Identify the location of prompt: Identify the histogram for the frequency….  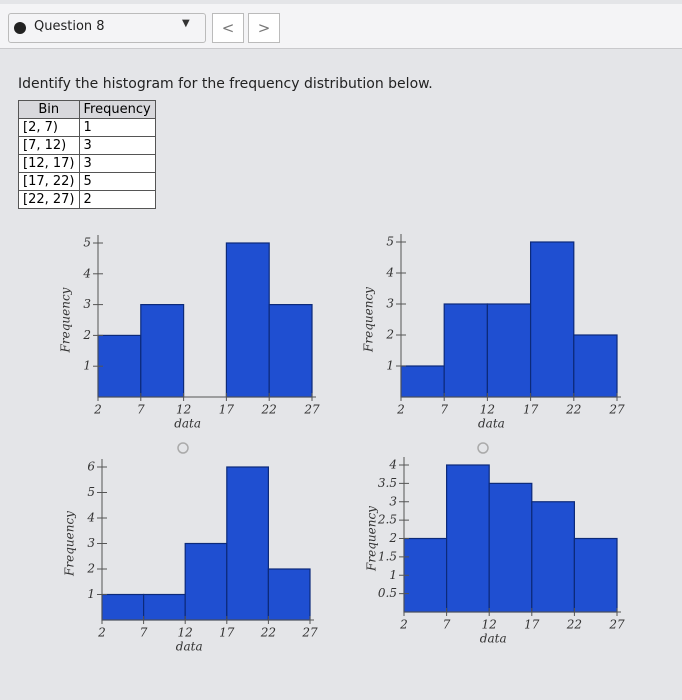
(225, 84).